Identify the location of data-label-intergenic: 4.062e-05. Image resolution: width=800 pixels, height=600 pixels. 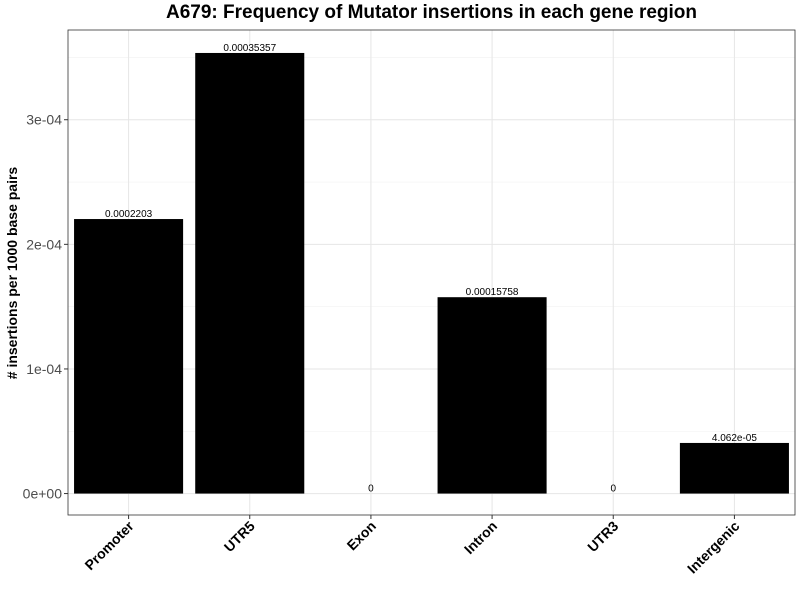
(734, 438).